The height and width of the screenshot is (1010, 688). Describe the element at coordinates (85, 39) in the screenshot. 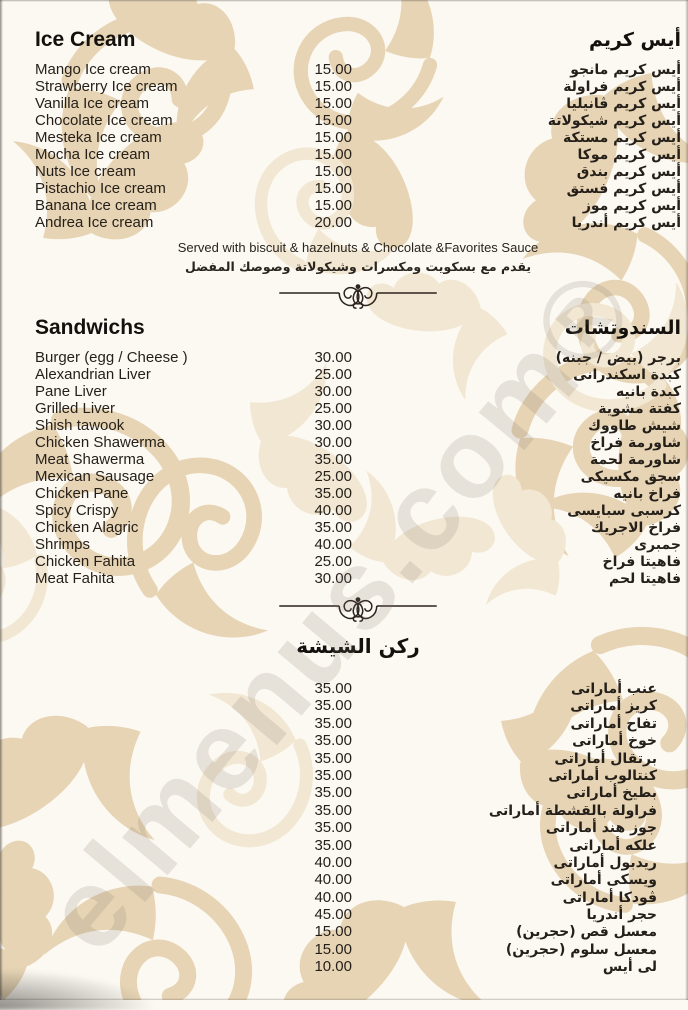

I see `section-title-en: Ice Cream` at that location.